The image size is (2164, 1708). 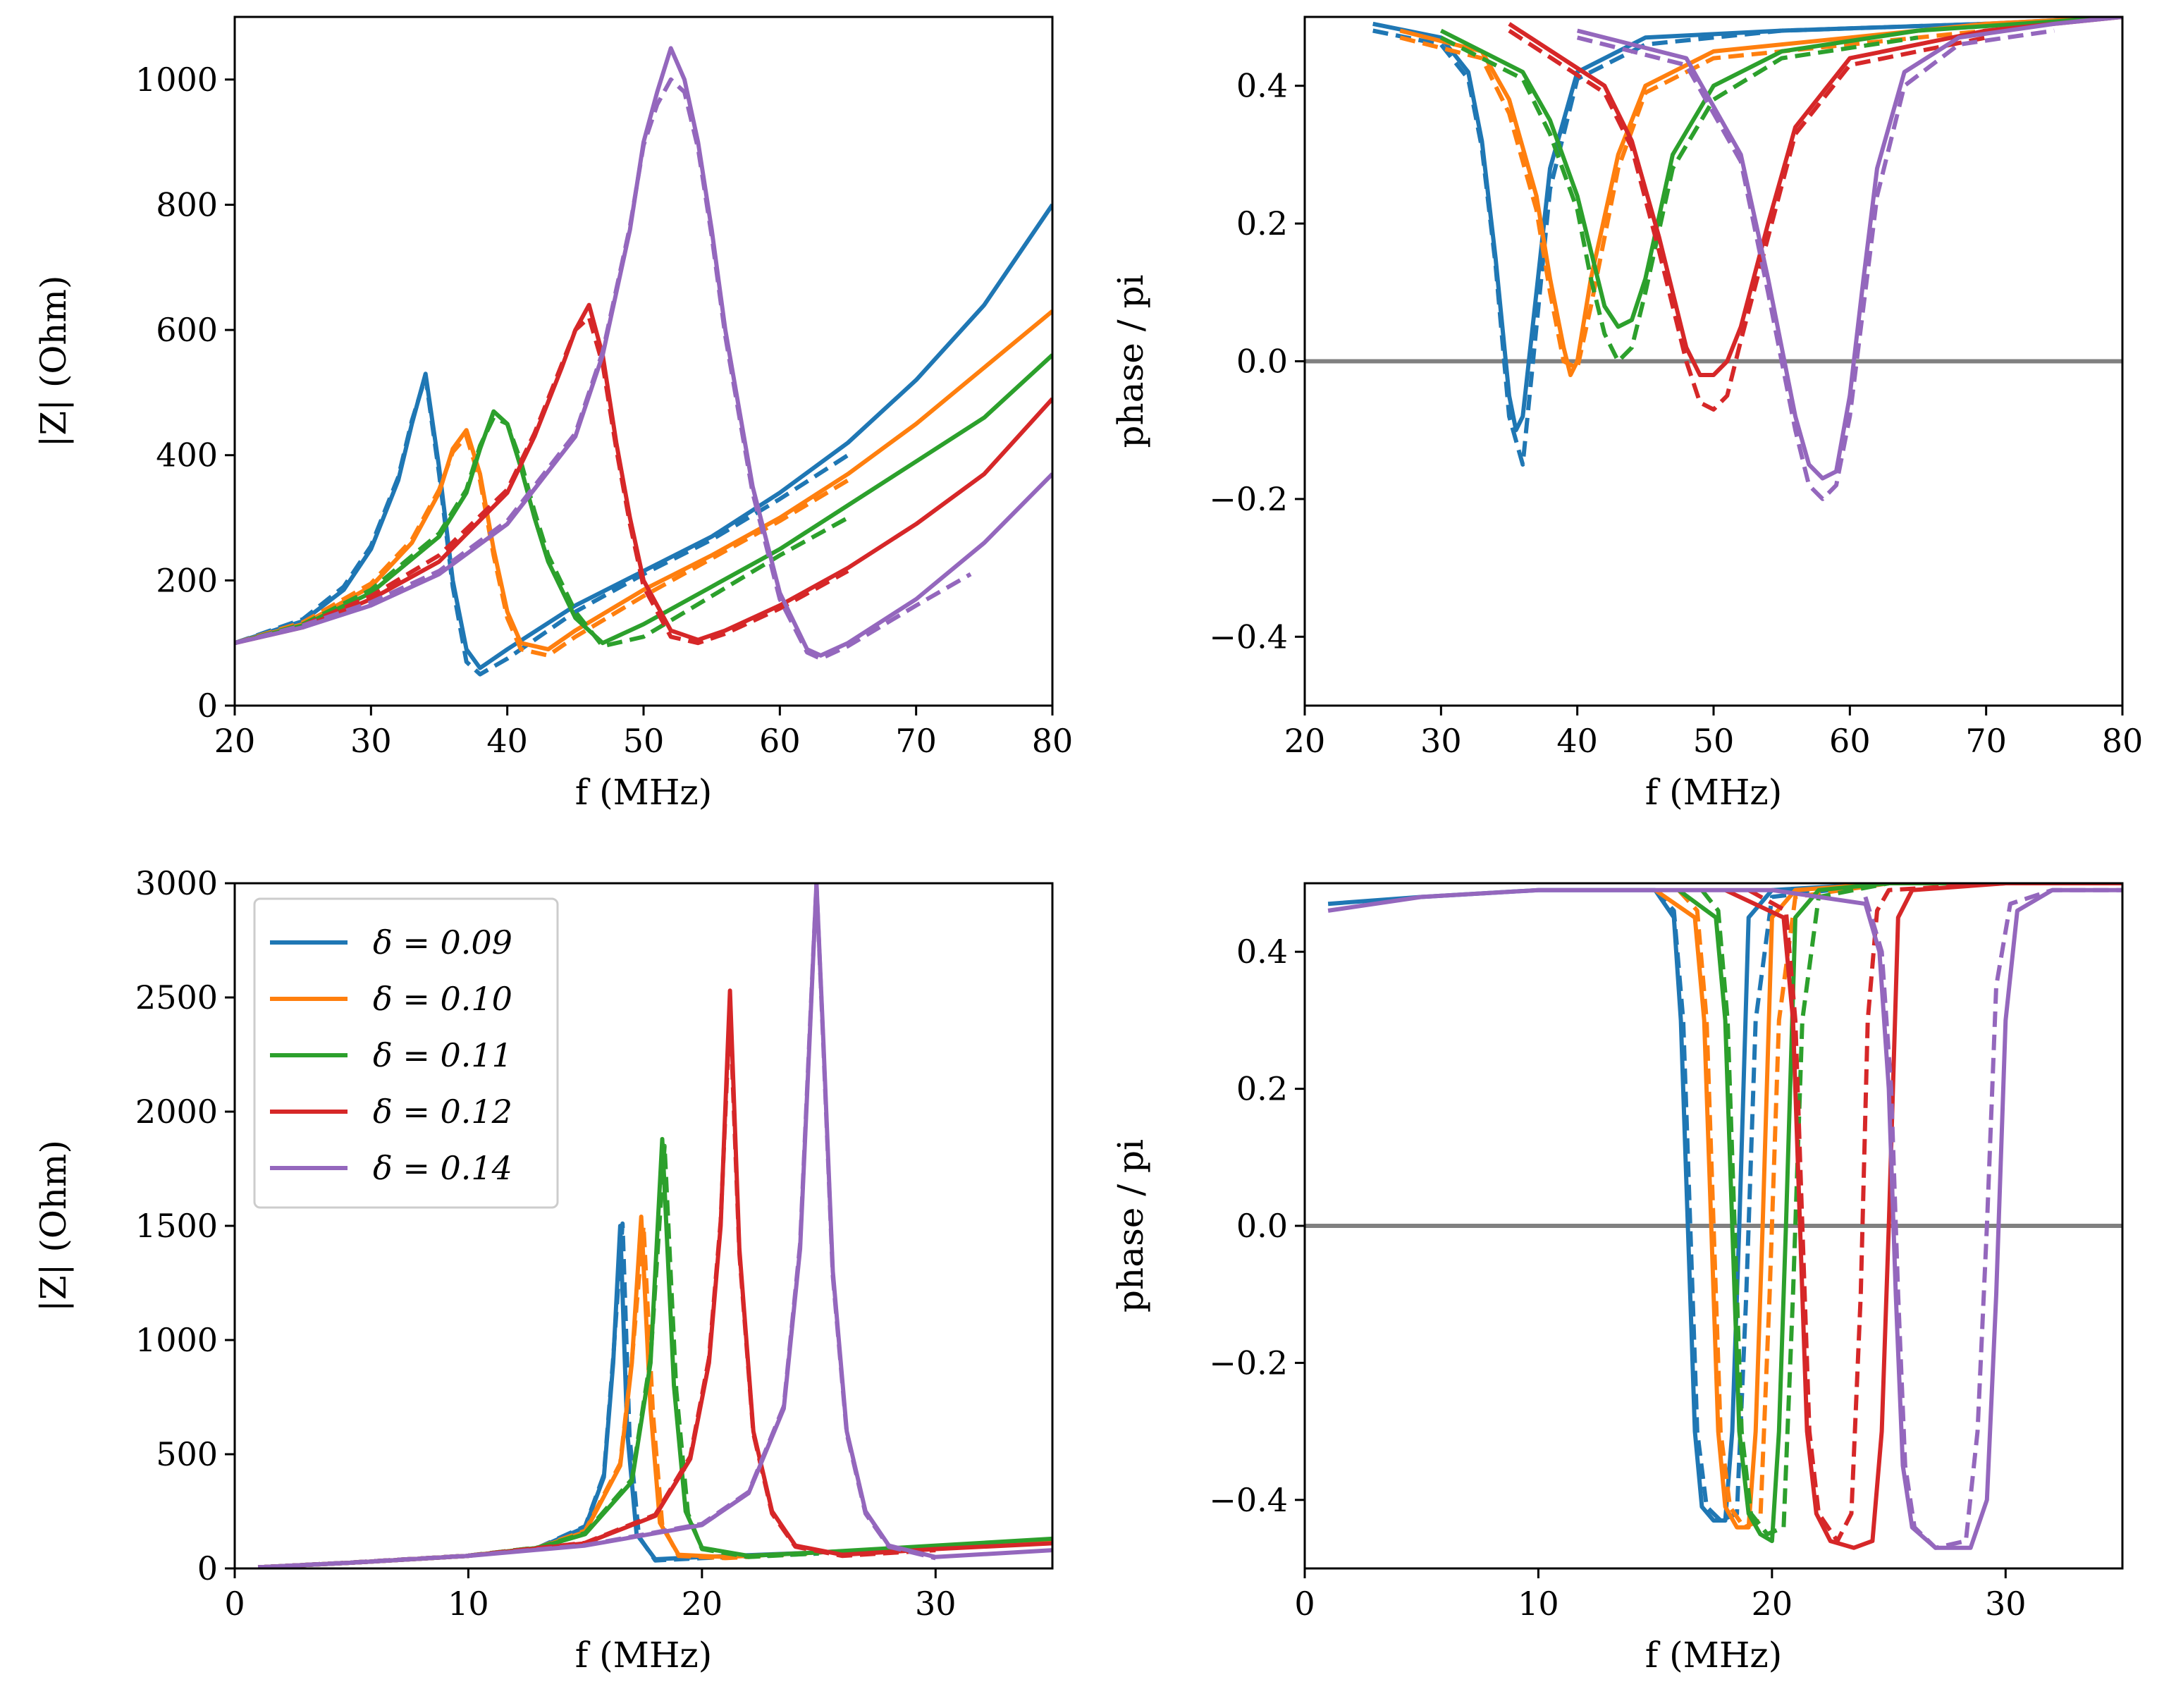 What do you see at coordinates (442, 1055) in the screenshot?
I see `legend-entry-label: δ = 0.11` at bounding box center [442, 1055].